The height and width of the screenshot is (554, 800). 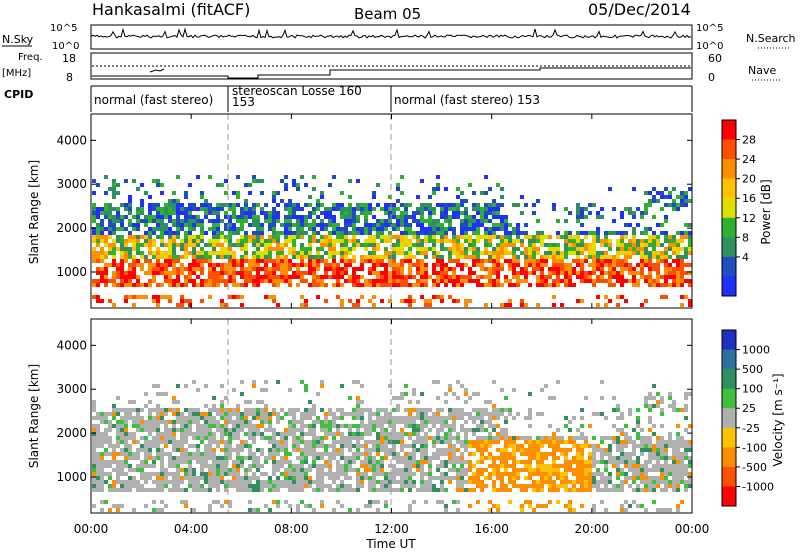 What do you see at coordinates (171, 9) in the screenshot?
I see `station-title: Hankasalmi (fitACF)` at bounding box center [171, 9].